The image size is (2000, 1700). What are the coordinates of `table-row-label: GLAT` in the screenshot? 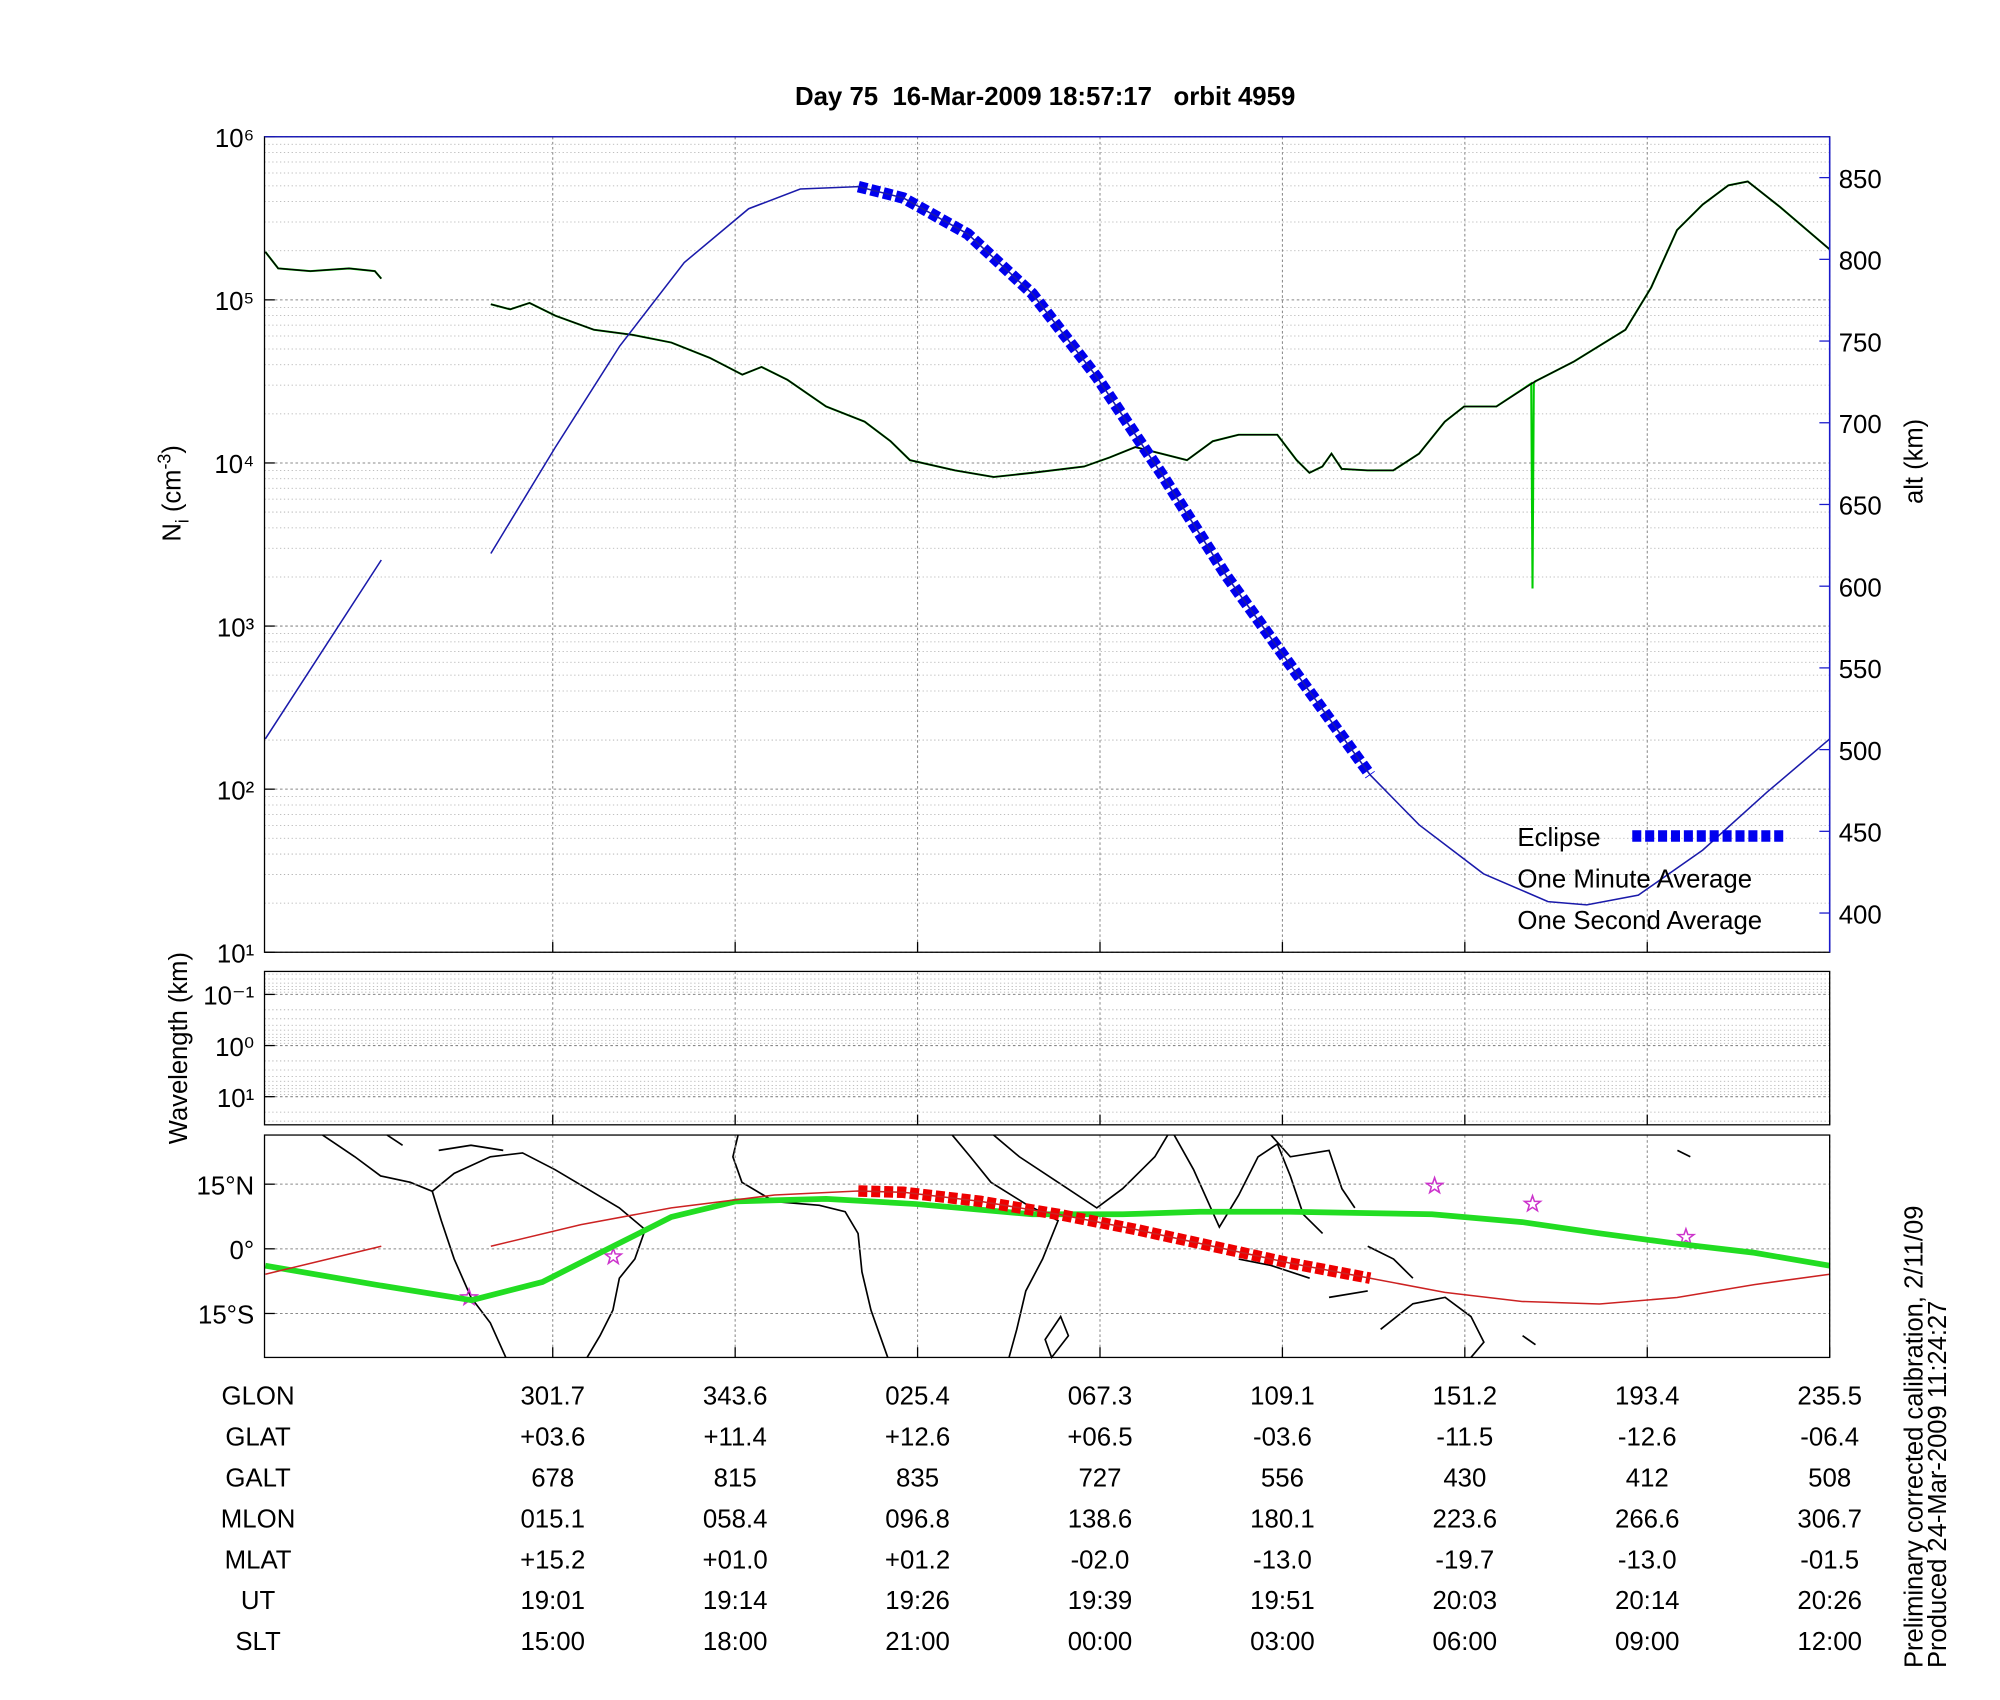 It's located at (258, 1438).